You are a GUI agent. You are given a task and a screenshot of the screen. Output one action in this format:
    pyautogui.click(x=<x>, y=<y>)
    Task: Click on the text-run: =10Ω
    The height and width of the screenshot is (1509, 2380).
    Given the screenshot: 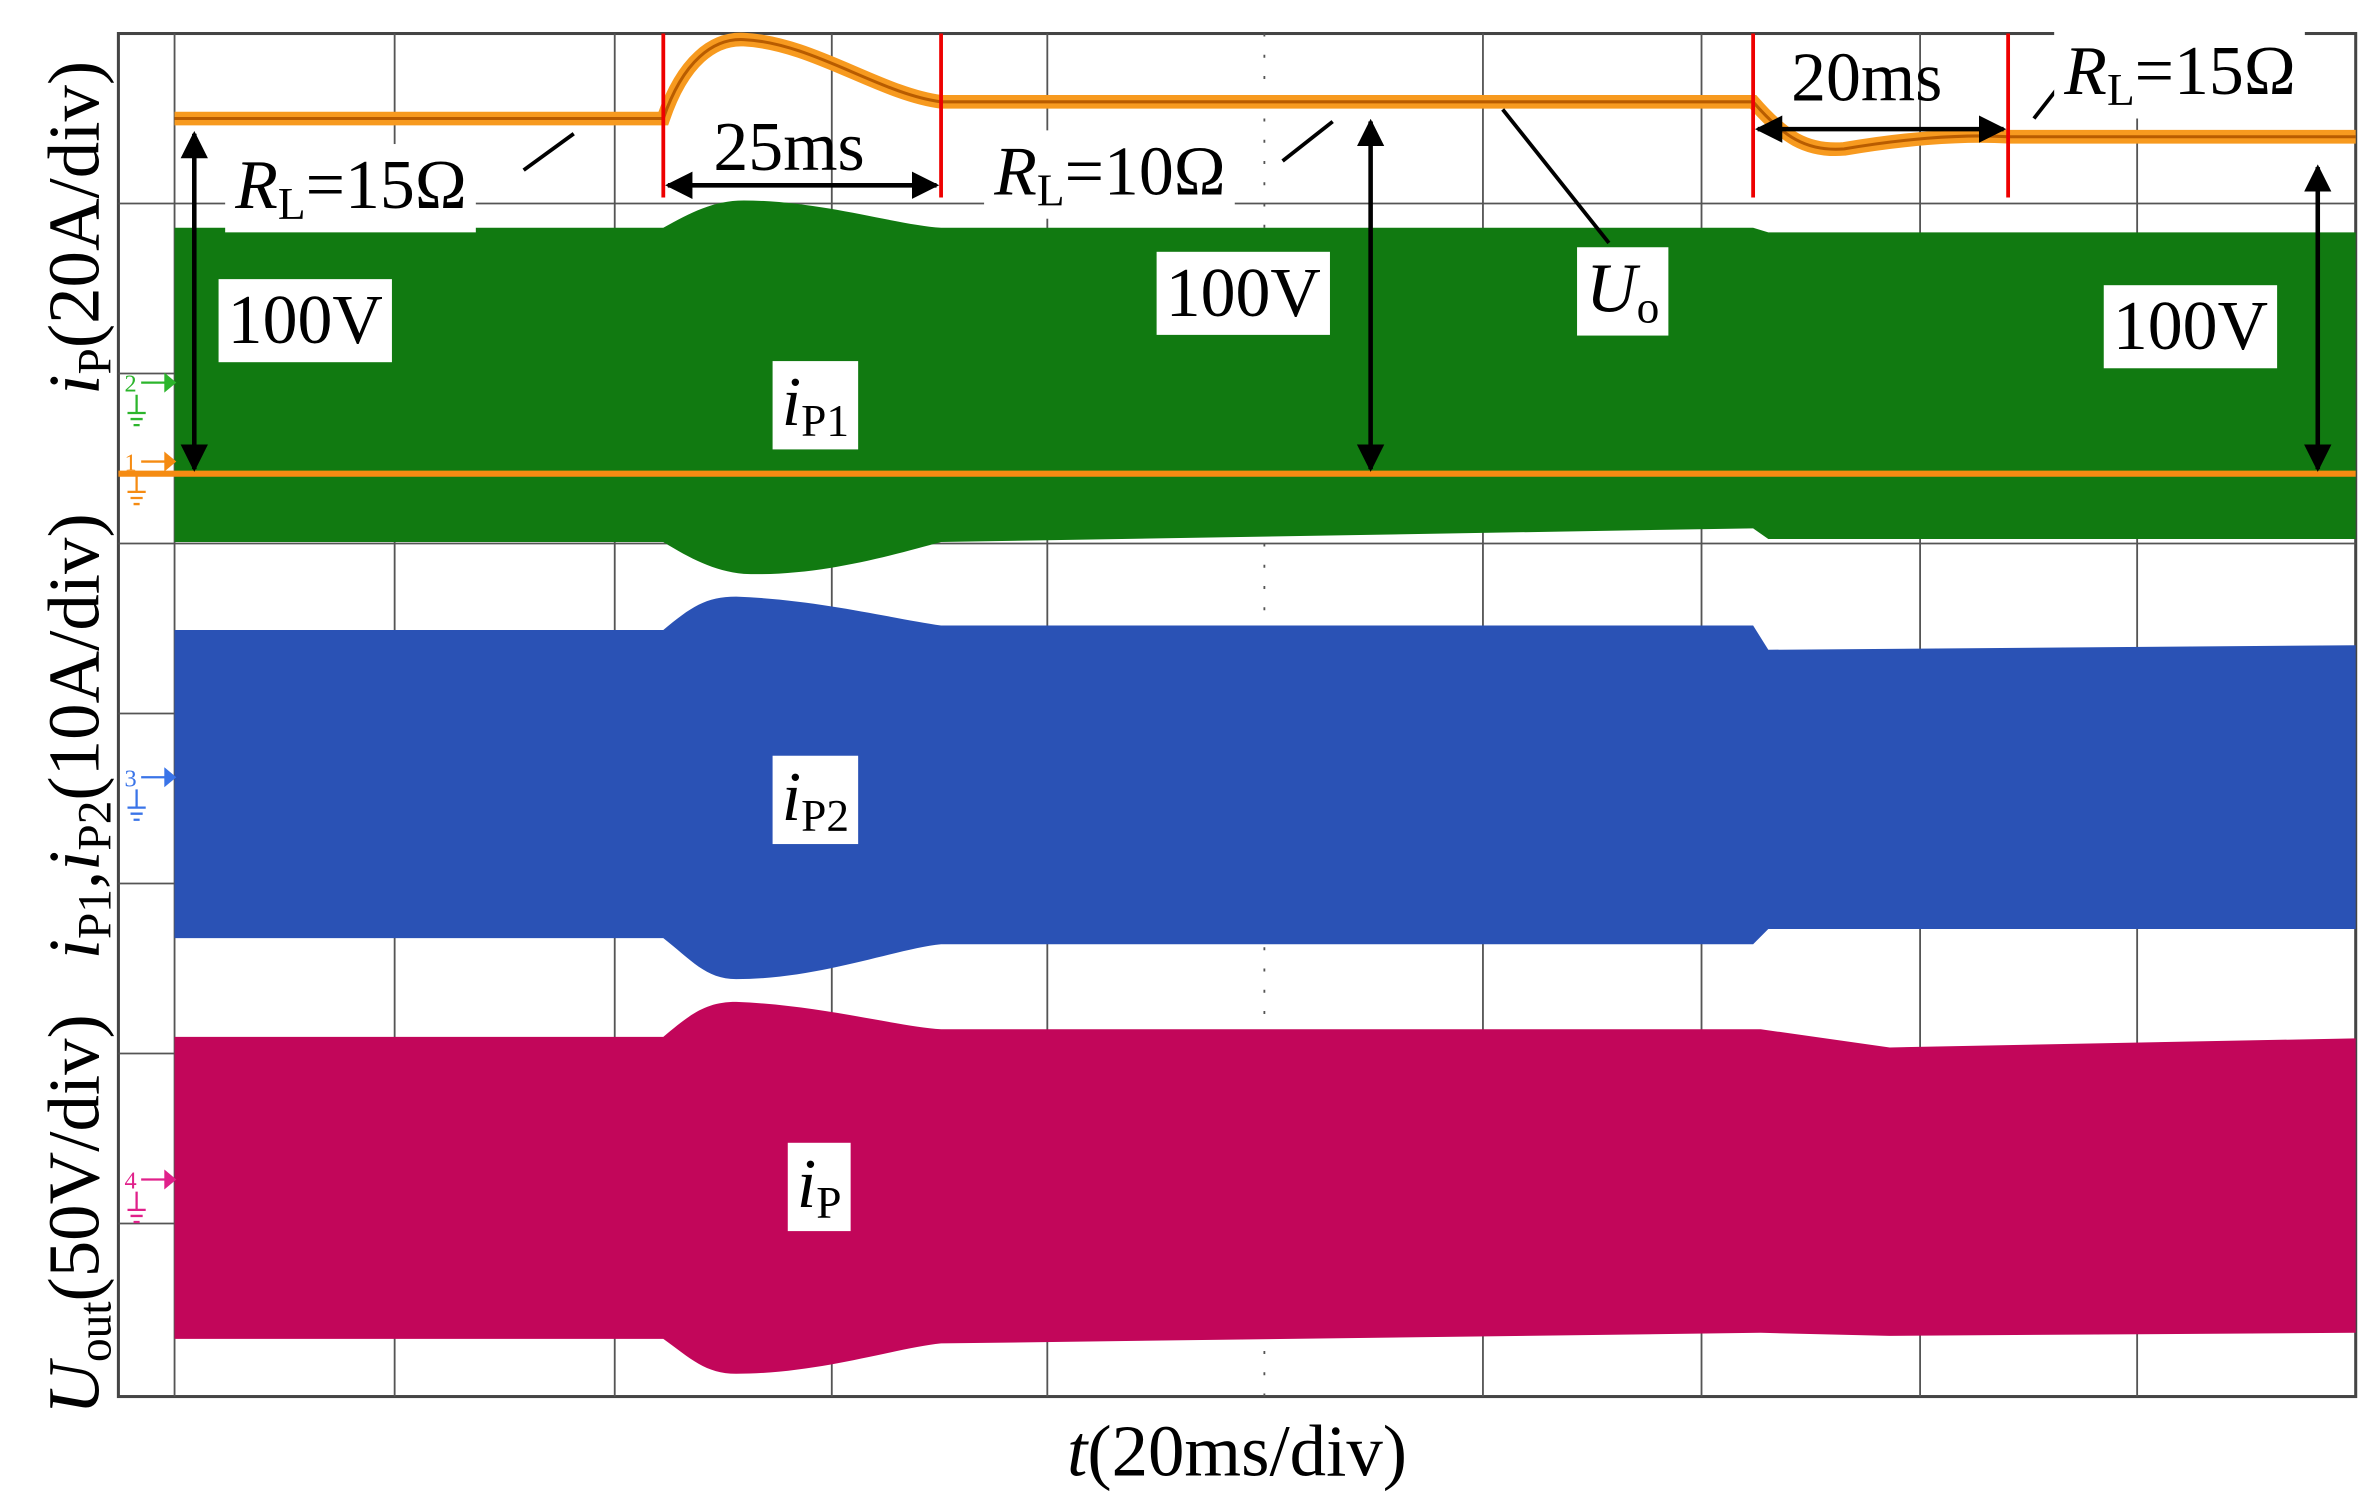 What is the action you would take?
    pyautogui.click(x=1145, y=171)
    